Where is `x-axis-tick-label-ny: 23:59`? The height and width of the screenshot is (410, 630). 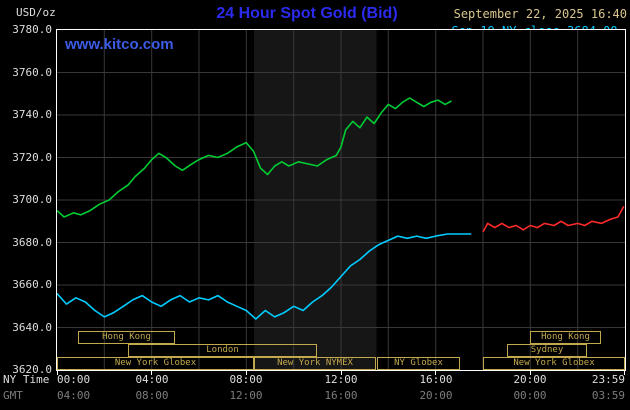
x-axis-tick-label-ny: 23:59 is located at coordinates (608, 379).